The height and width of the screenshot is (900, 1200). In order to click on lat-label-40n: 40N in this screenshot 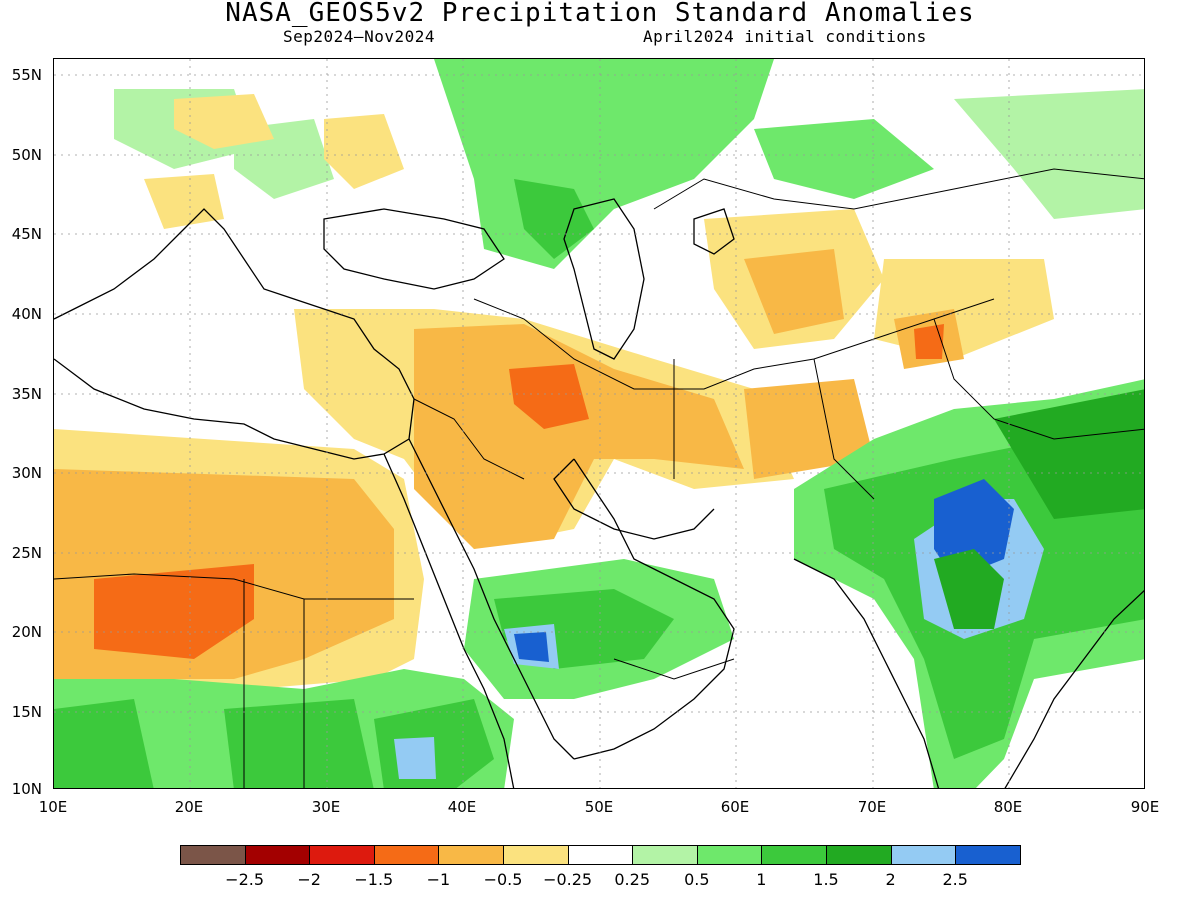, I will do `click(26, 314)`.